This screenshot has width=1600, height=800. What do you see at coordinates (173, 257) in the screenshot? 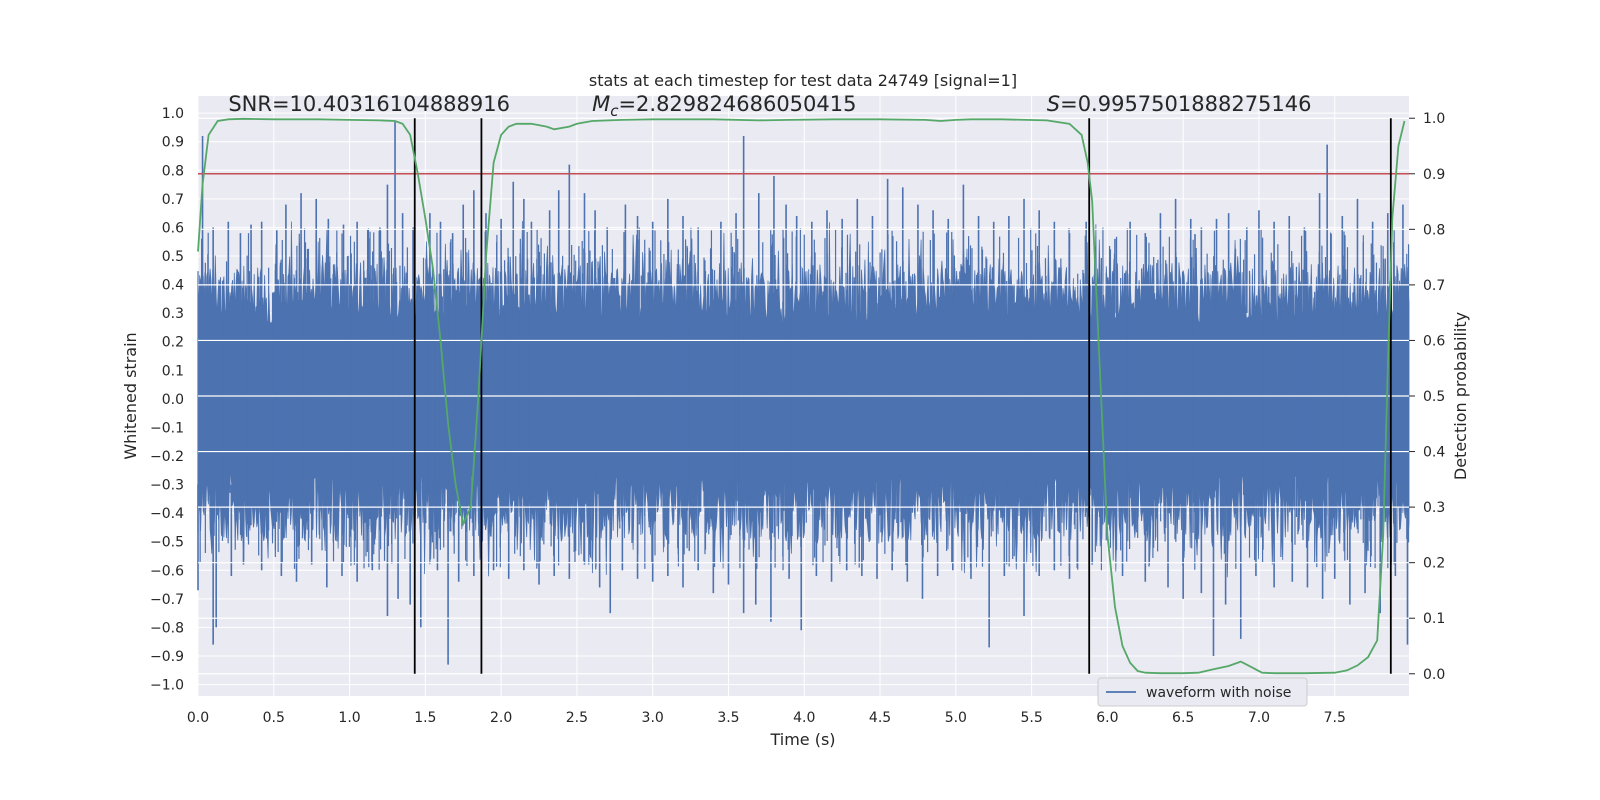
I see `y-tick-label: 0.5` at bounding box center [173, 257].